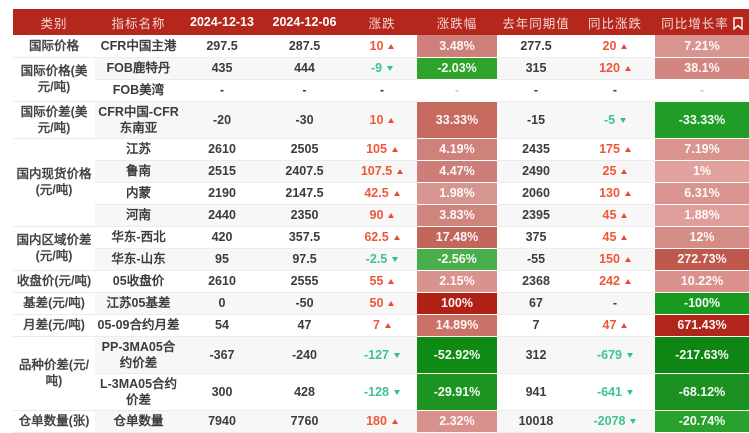 The image size is (749, 433). What do you see at coordinates (536, 120) in the screenshot?
I see `last-year-cell: -15` at bounding box center [536, 120].